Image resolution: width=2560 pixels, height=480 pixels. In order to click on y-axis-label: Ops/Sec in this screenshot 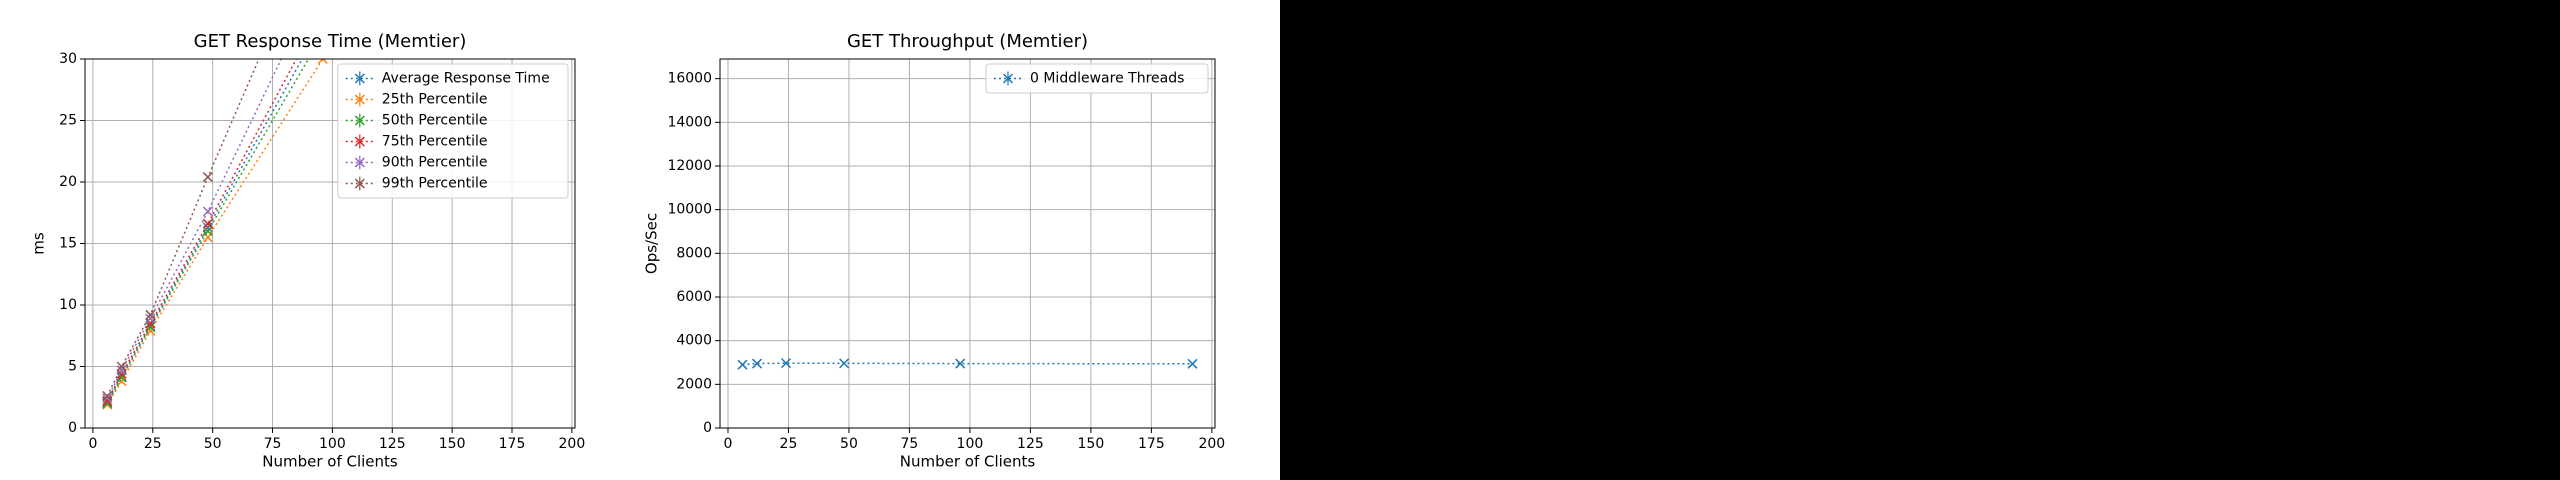, I will do `click(652, 243)`.